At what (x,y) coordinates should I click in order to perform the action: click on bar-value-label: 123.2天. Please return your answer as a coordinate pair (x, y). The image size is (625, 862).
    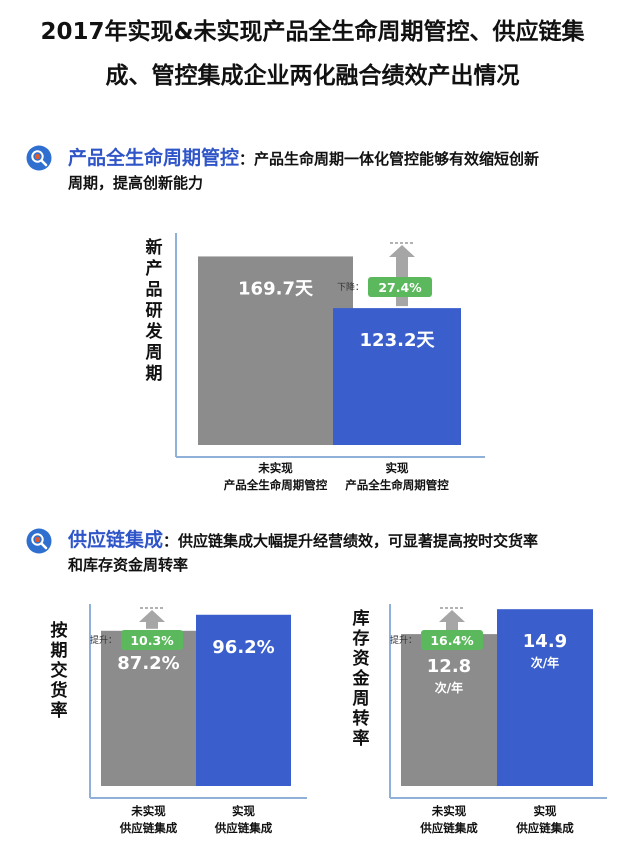
    Looking at the image, I should click on (398, 340).